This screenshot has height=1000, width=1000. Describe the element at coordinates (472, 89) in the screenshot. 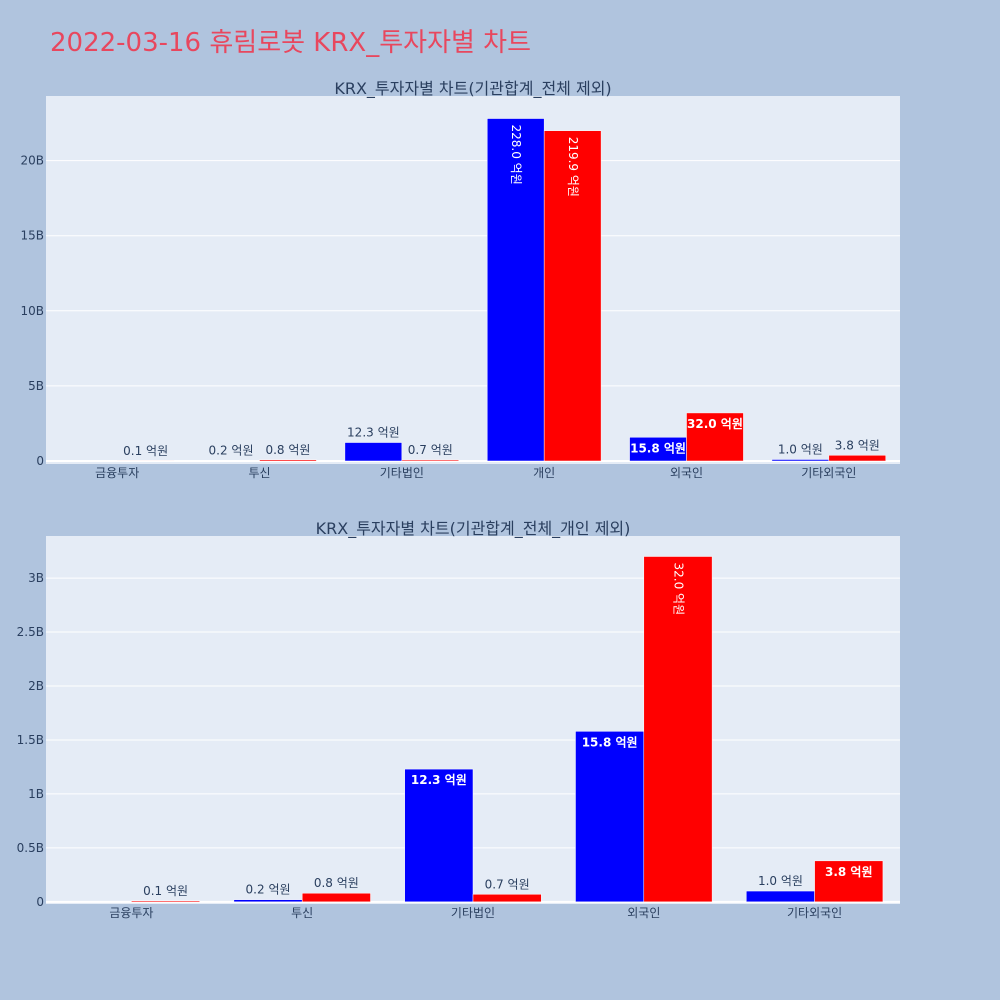

I see `chart-title-1: KRX_투자자별 차트(기관합계_전체 제외)` at that location.